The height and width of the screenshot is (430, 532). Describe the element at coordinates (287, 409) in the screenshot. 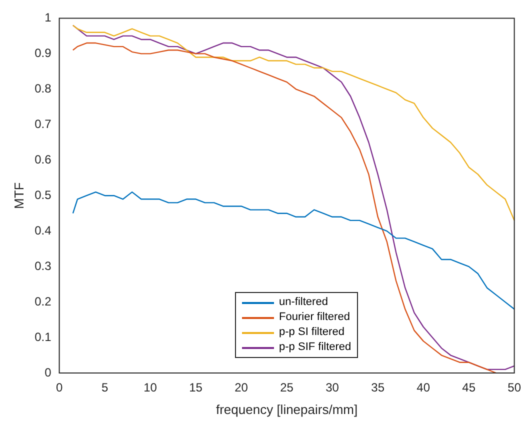

I see `x-axis-title: frequency [linepairs/mm]` at that location.